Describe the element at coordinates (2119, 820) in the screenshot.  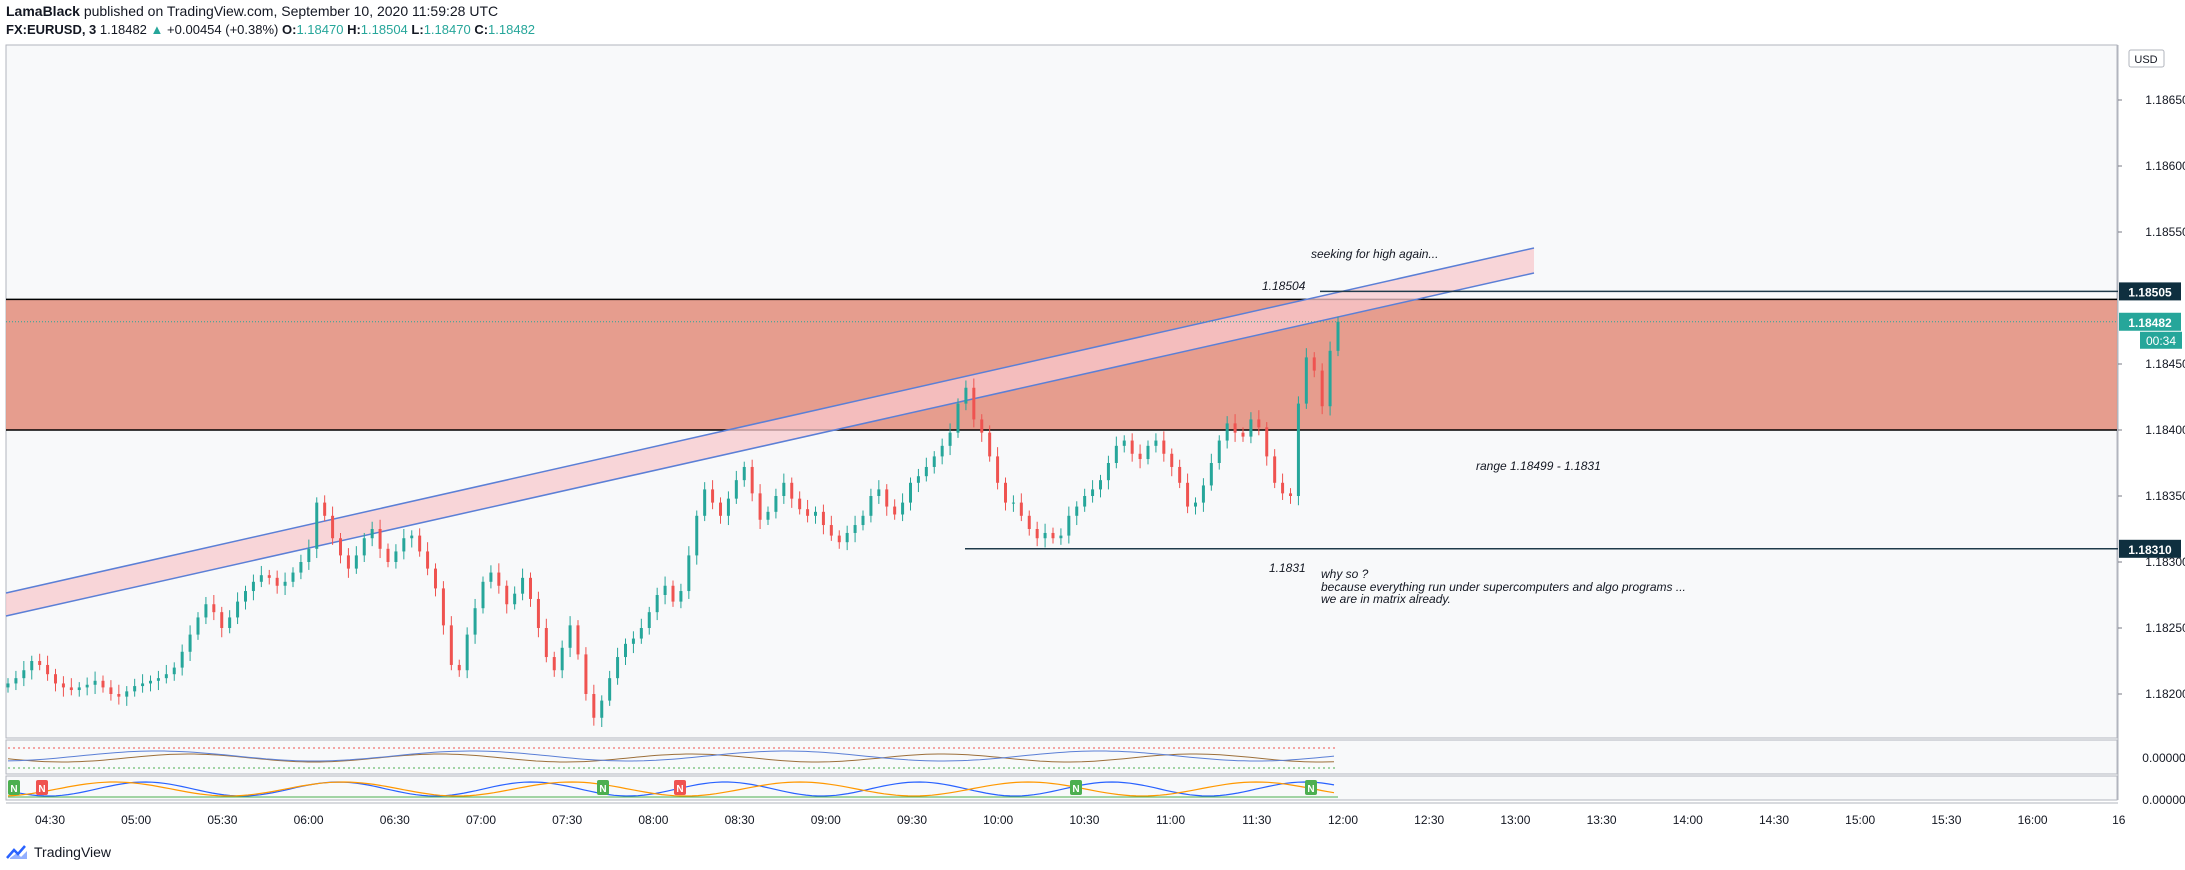
I see `x-tick-label: 16` at that location.